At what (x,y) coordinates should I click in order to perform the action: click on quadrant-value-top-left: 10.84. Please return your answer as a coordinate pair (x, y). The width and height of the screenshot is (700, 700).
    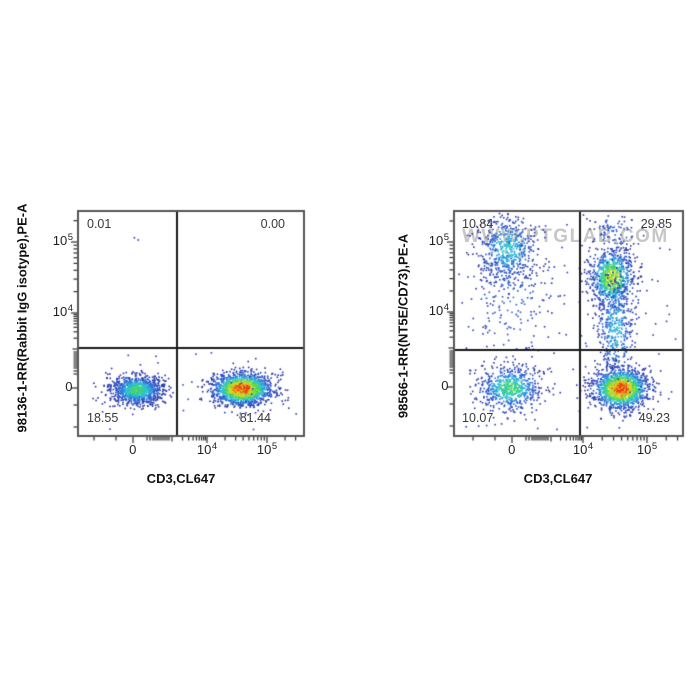
    Looking at the image, I should click on (478, 224).